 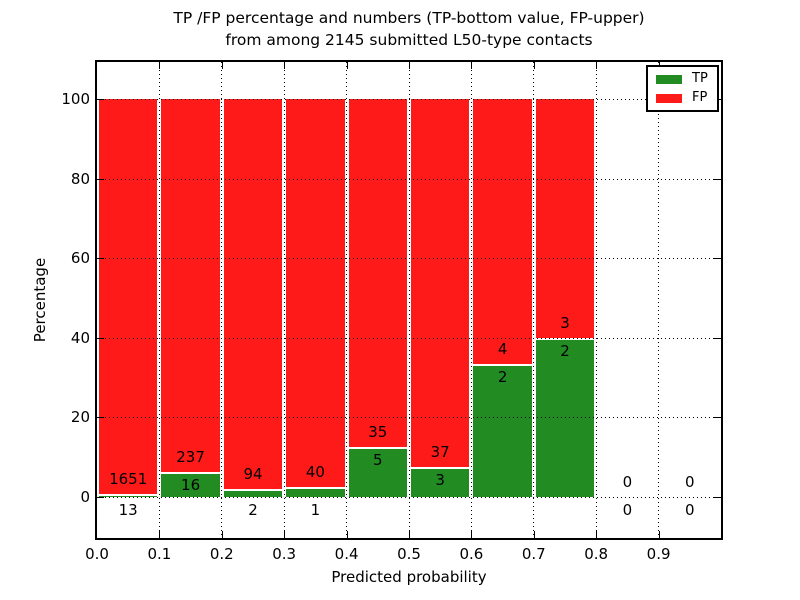 I want to click on fp-count-label: 4, so click(x=502, y=349).